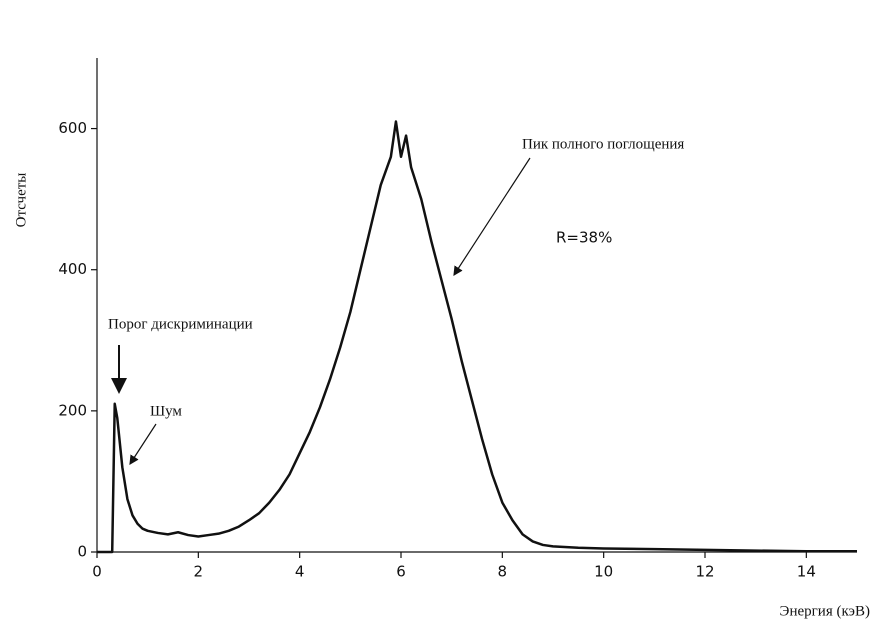  What do you see at coordinates (72, 128) in the screenshot?
I see `y-tick-label: 600` at bounding box center [72, 128].